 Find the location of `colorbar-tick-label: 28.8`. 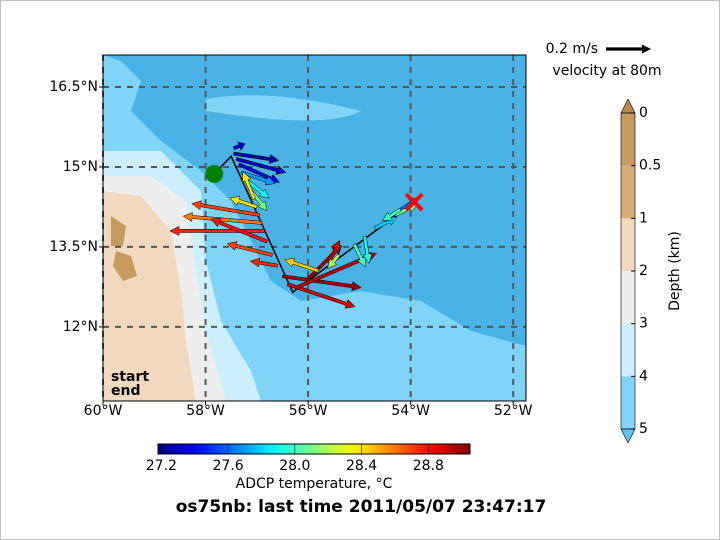

colorbar-tick-label: 28.8 is located at coordinates (428, 466).